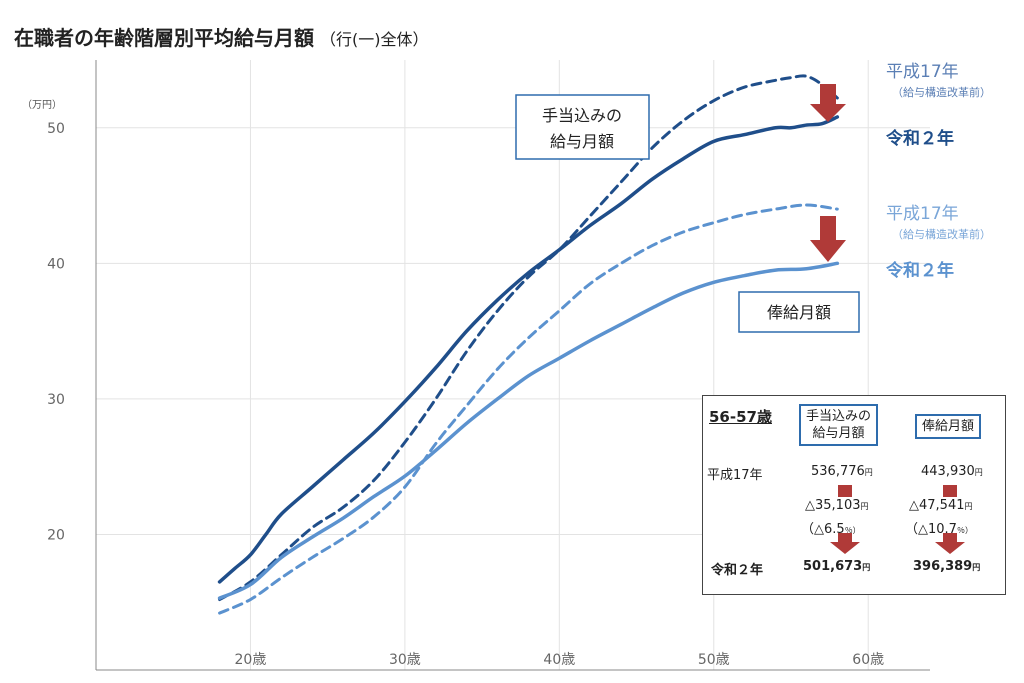 The height and width of the screenshot is (683, 1024). Describe the element at coordinates (559, 660) in the screenshot. I see `x-tick-label: 40歳` at that location.